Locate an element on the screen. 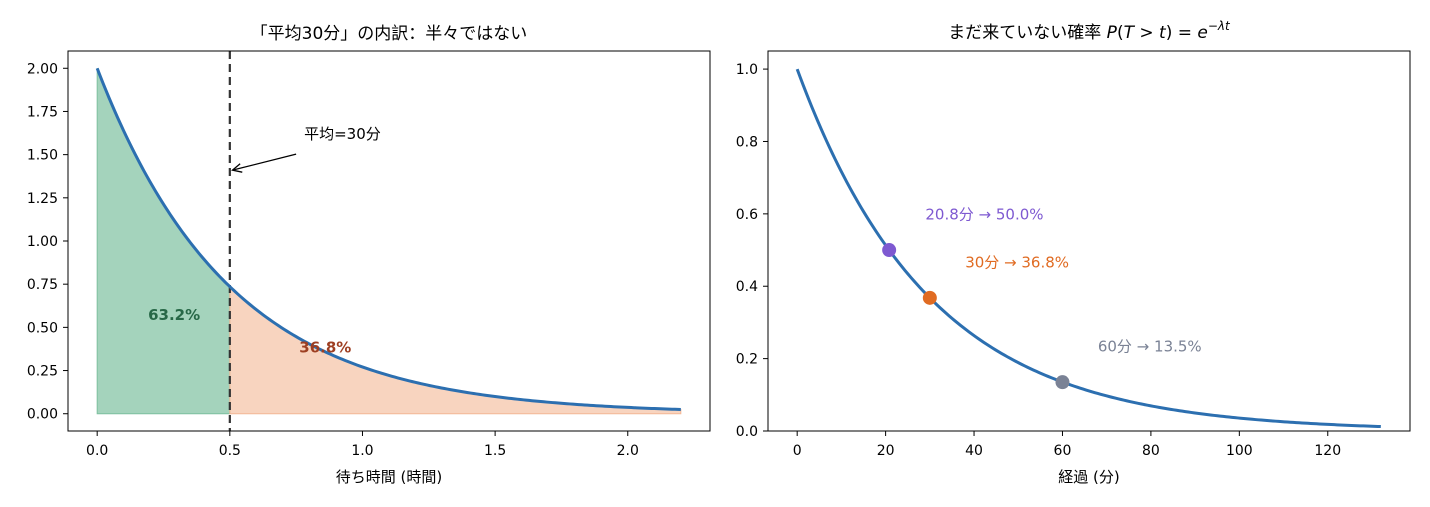  chart-right-title: まだ来ていない確率 P(T > t) = e−λt is located at coordinates (1089, 31).